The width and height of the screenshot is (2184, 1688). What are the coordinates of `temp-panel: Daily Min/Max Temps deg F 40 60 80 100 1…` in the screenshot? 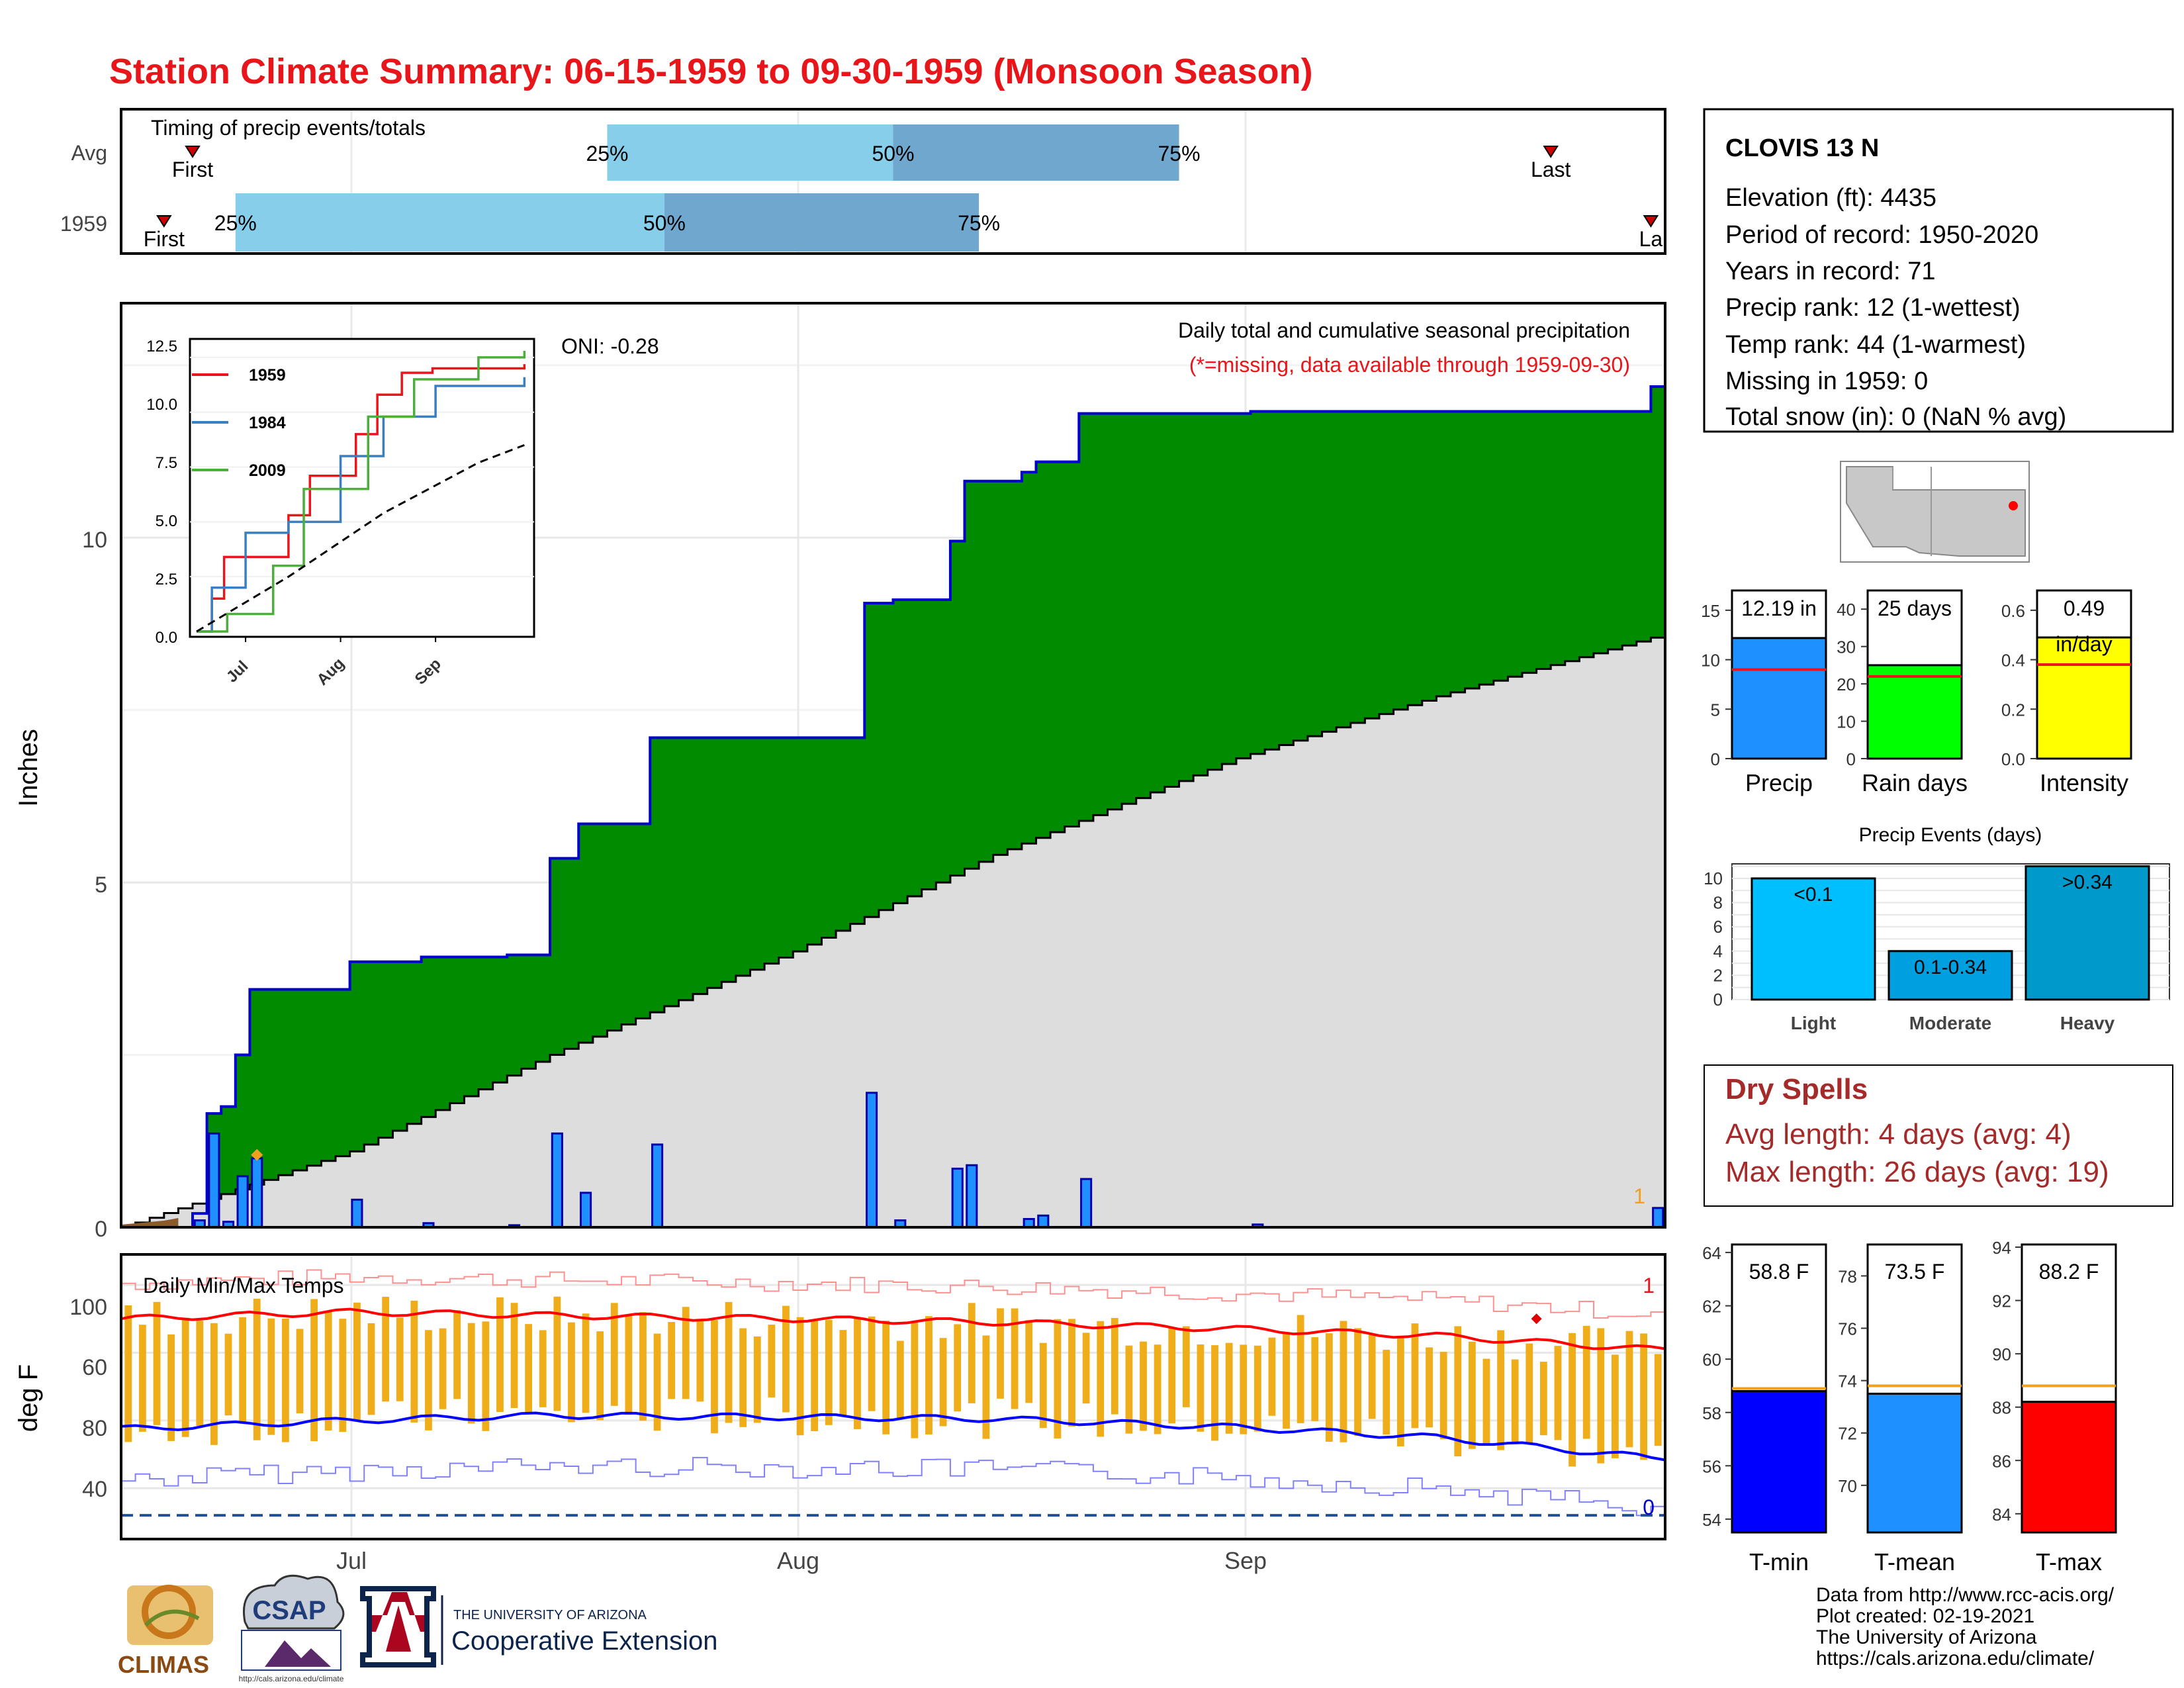 It's located at (840, 1413).